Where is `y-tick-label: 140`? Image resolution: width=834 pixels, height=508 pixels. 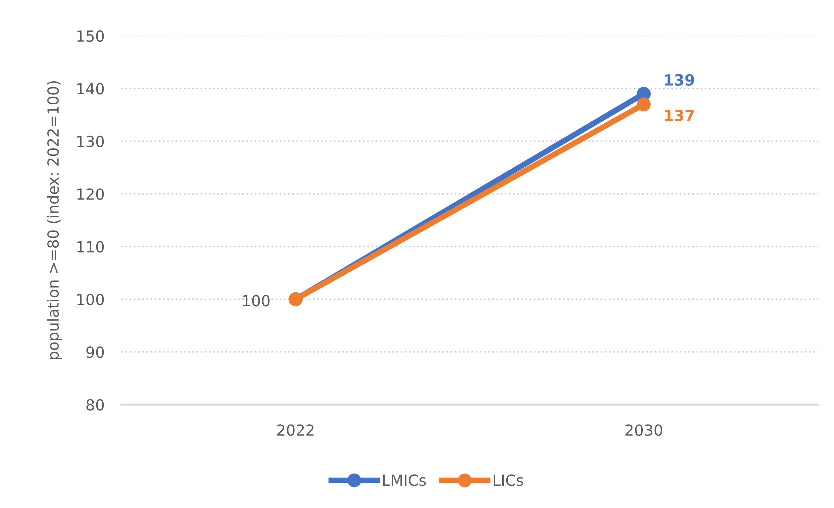 y-tick-label: 140 is located at coordinates (91, 89).